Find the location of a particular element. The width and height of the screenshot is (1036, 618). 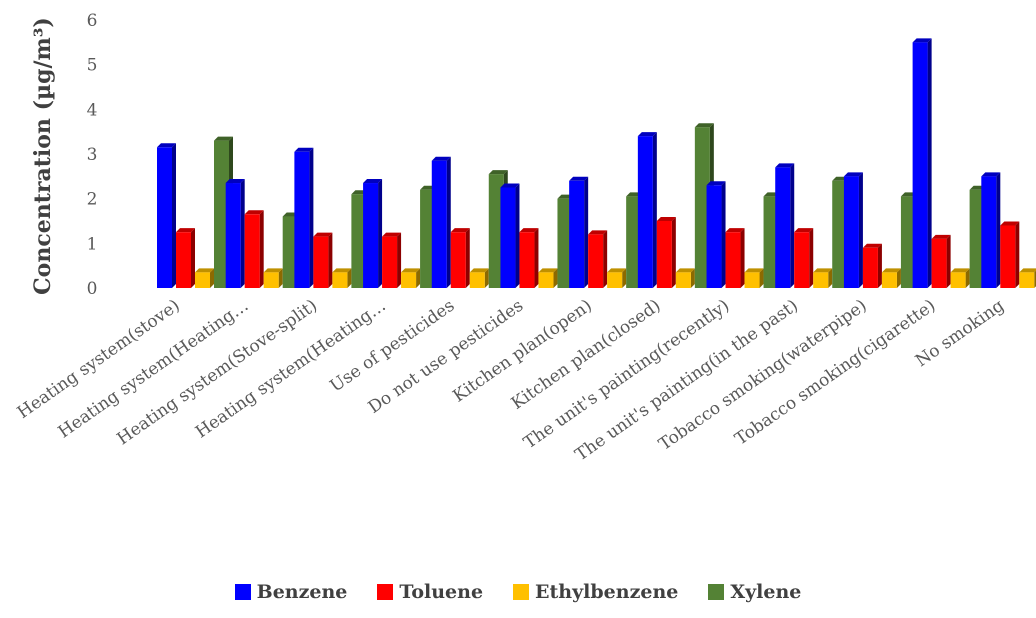

legend-item-ethylbenzene: Ethylbenzene is located at coordinates (595, 592).